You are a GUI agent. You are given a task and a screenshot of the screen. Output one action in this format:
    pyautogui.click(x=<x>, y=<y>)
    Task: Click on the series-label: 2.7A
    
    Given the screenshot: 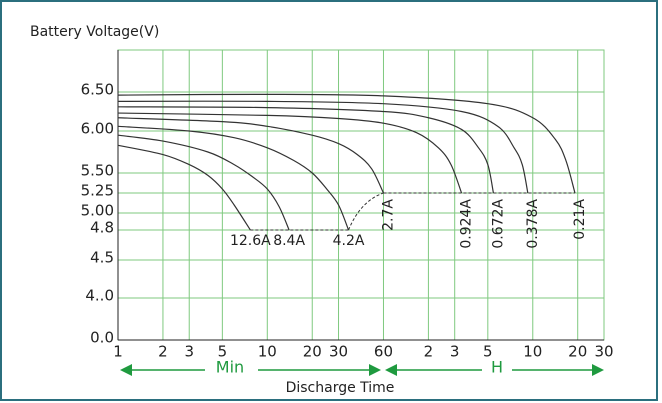 What is the action you would take?
    pyautogui.click(x=388, y=215)
    